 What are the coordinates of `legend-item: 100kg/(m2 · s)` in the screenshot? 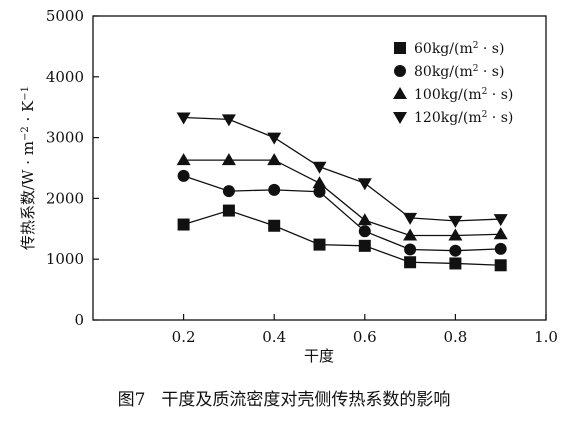 It's located at (453, 95).